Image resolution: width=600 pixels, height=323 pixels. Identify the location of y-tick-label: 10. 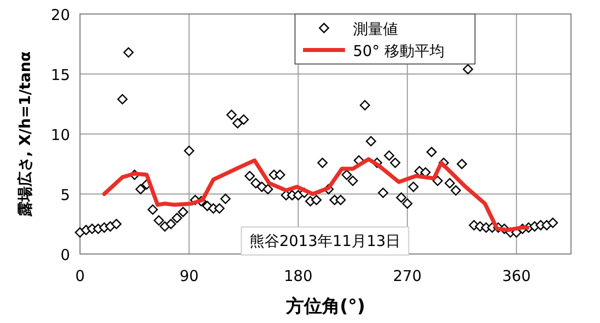
(60, 135).